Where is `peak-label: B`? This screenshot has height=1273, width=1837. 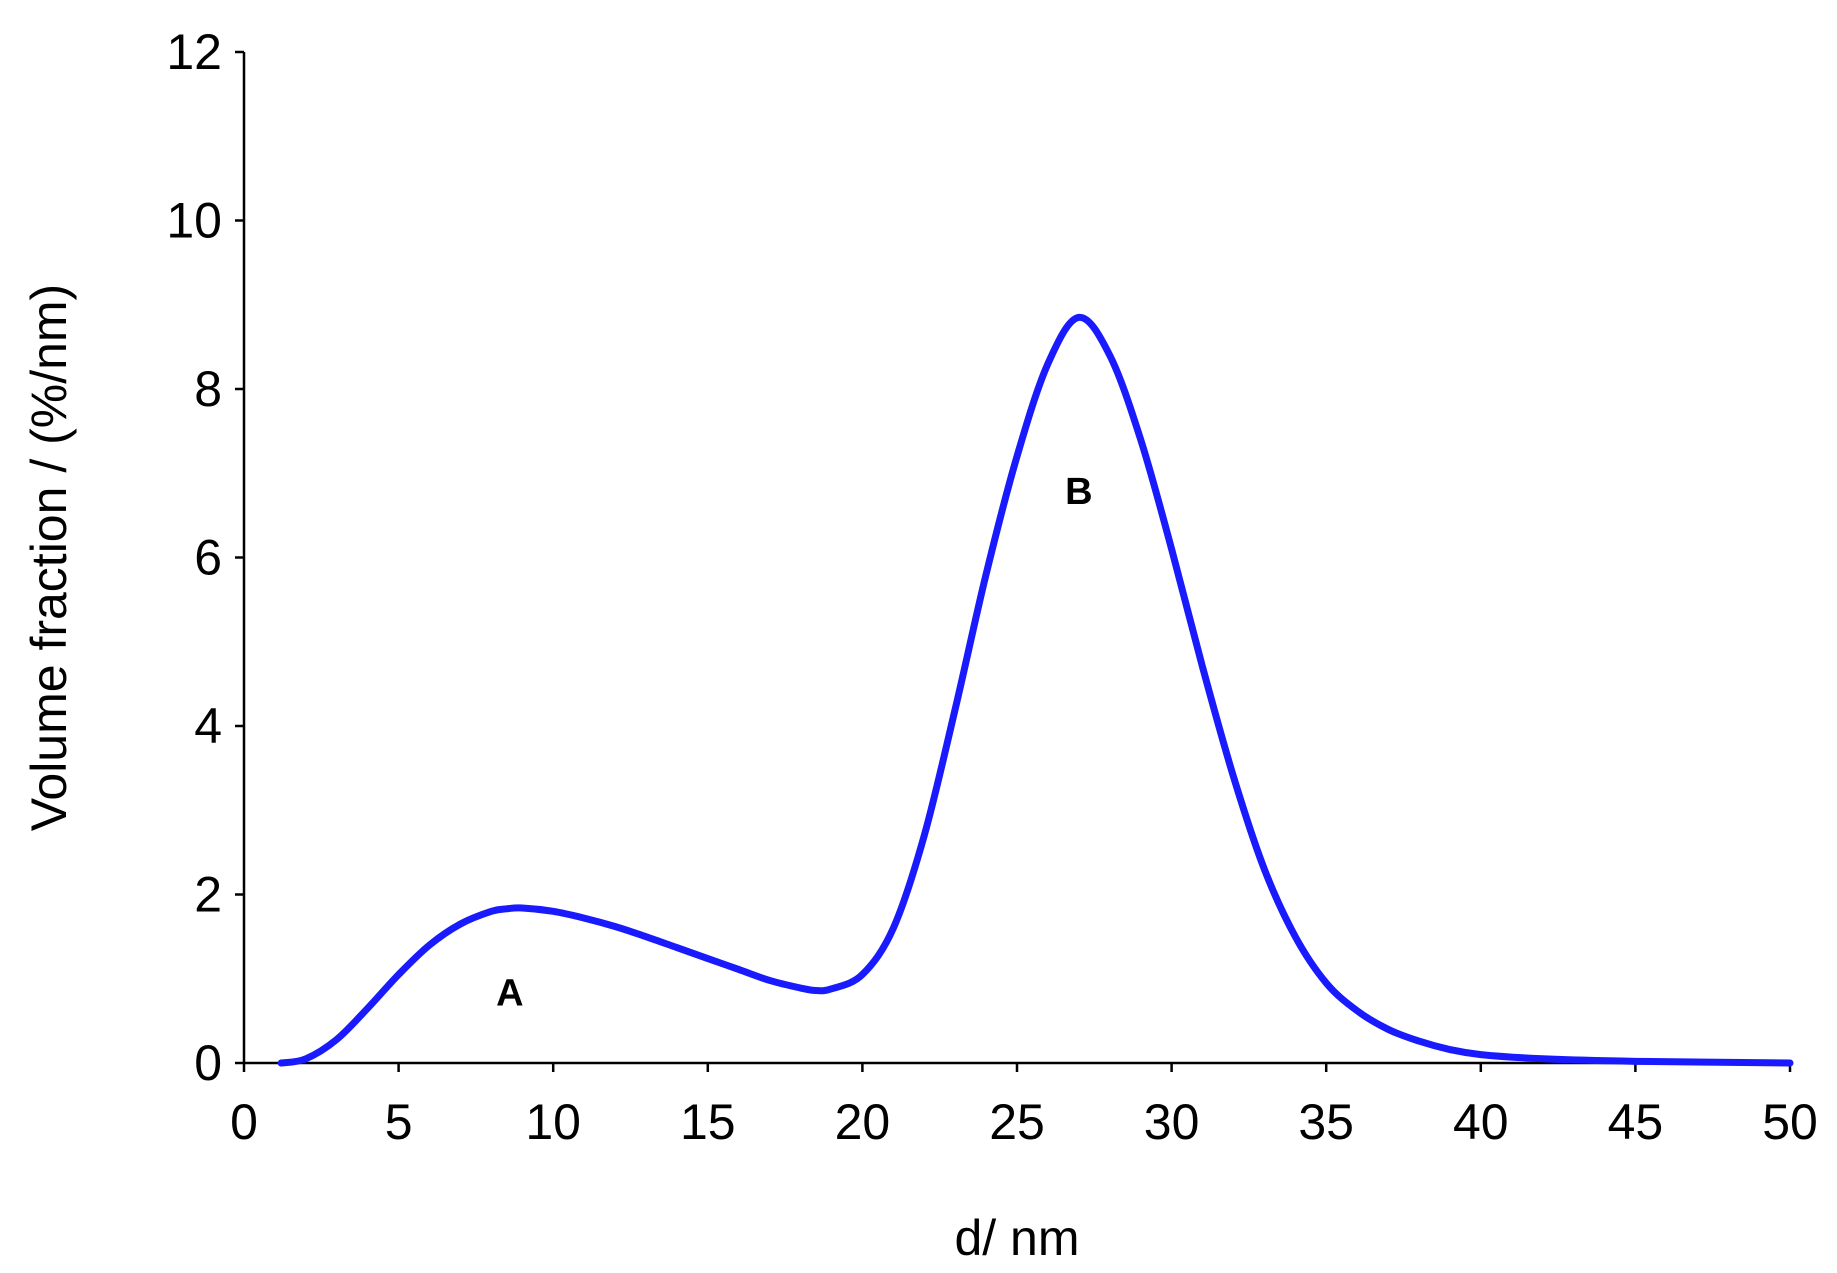
peak-label: B is located at coordinates (1078, 492).